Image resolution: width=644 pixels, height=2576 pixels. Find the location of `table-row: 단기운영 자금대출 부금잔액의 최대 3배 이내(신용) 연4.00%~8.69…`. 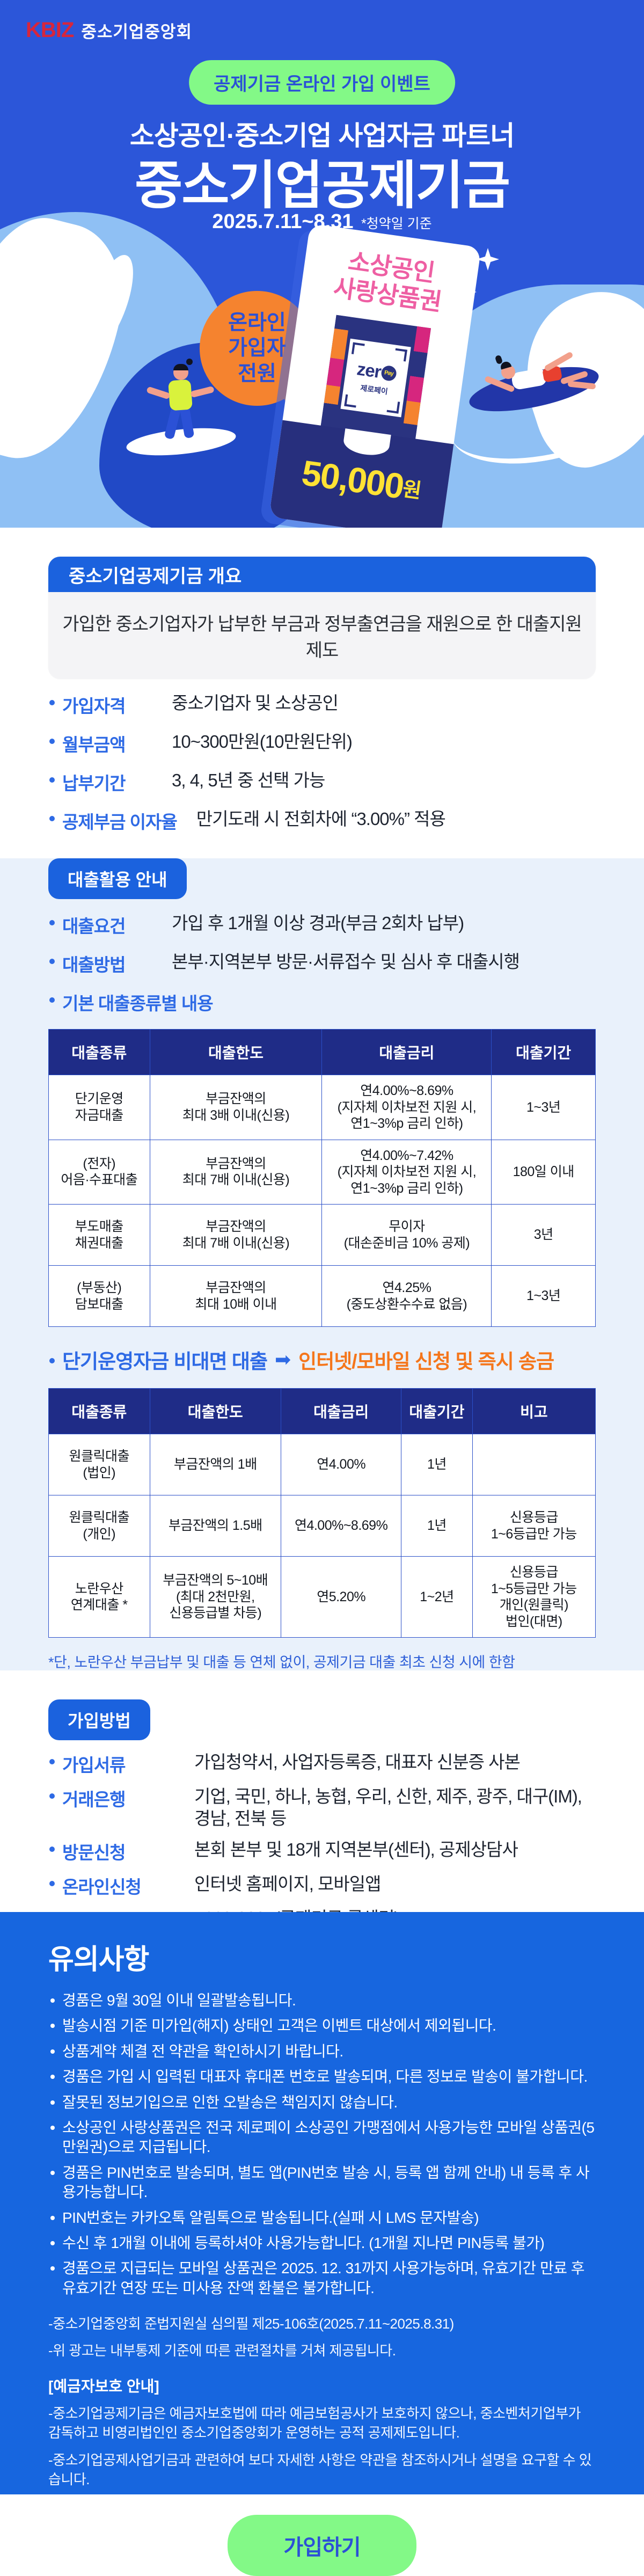

table-row: 단기운영 자금대출 부금잔액의 최대 3배 이내(신용) 연4.00%~8.69… is located at coordinates (322, 1107).